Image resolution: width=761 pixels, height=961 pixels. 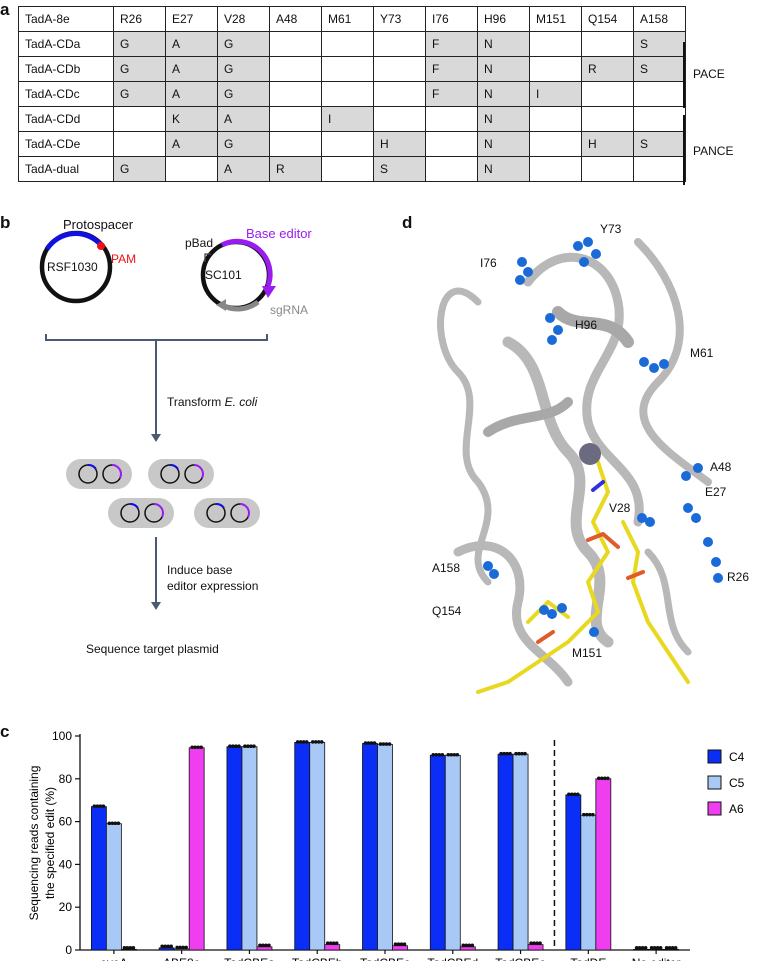 What do you see at coordinates (191, 19) in the screenshot?
I see `table-header-cell: E27` at bounding box center [191, 19].